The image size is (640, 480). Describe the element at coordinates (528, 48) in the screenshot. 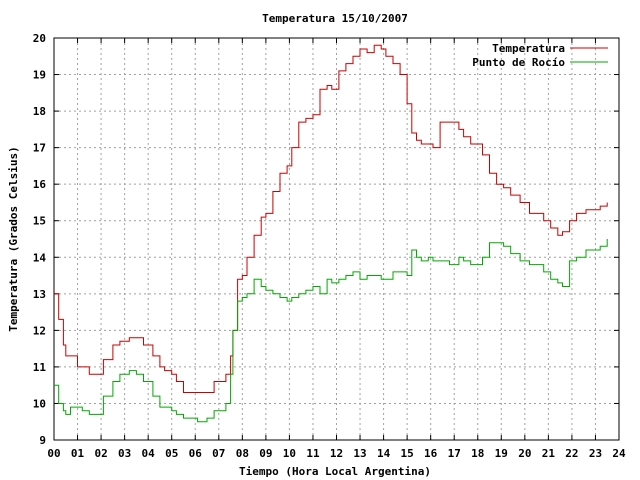

I see `legend-label: Temperatura` at that location.